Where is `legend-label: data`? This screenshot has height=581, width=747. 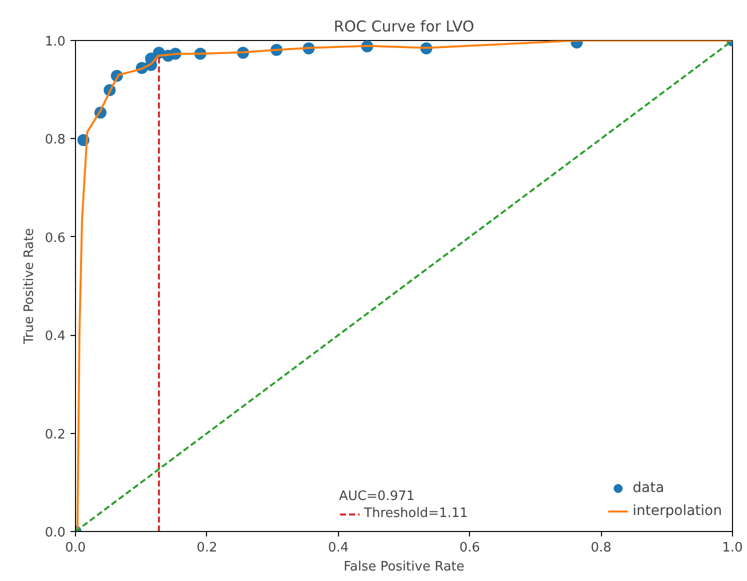 legend-label: data is located at coordinates (648, 488).